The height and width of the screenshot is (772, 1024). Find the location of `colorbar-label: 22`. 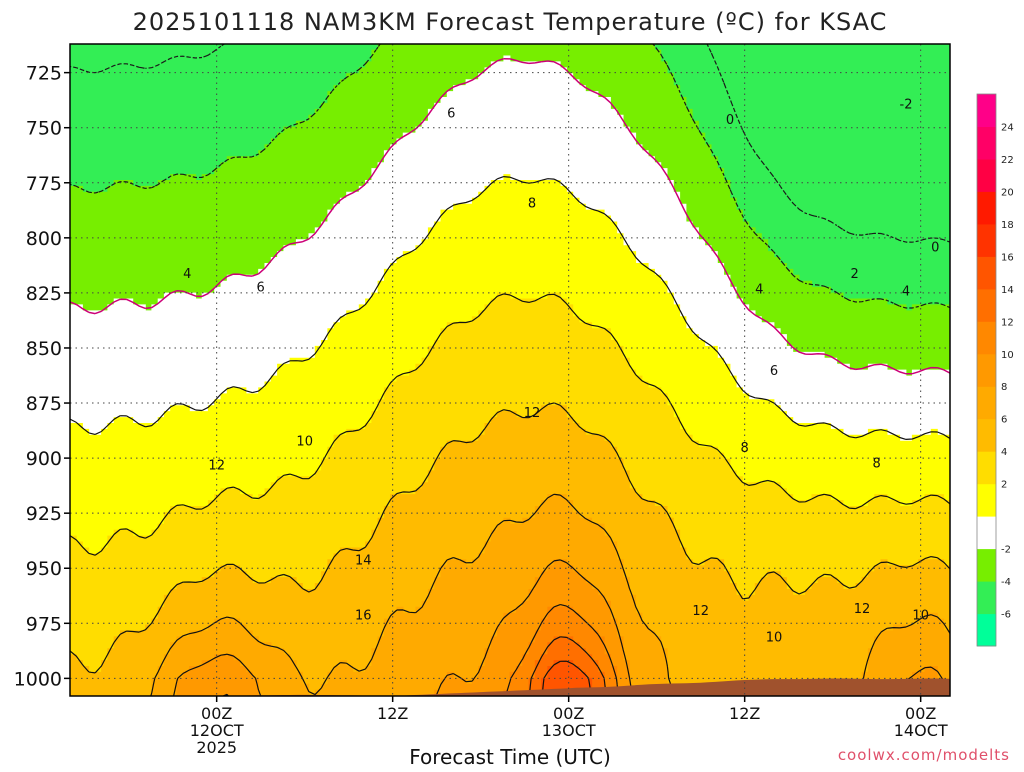

colorbar-label: 22 is located at coordinates (1007, 160).